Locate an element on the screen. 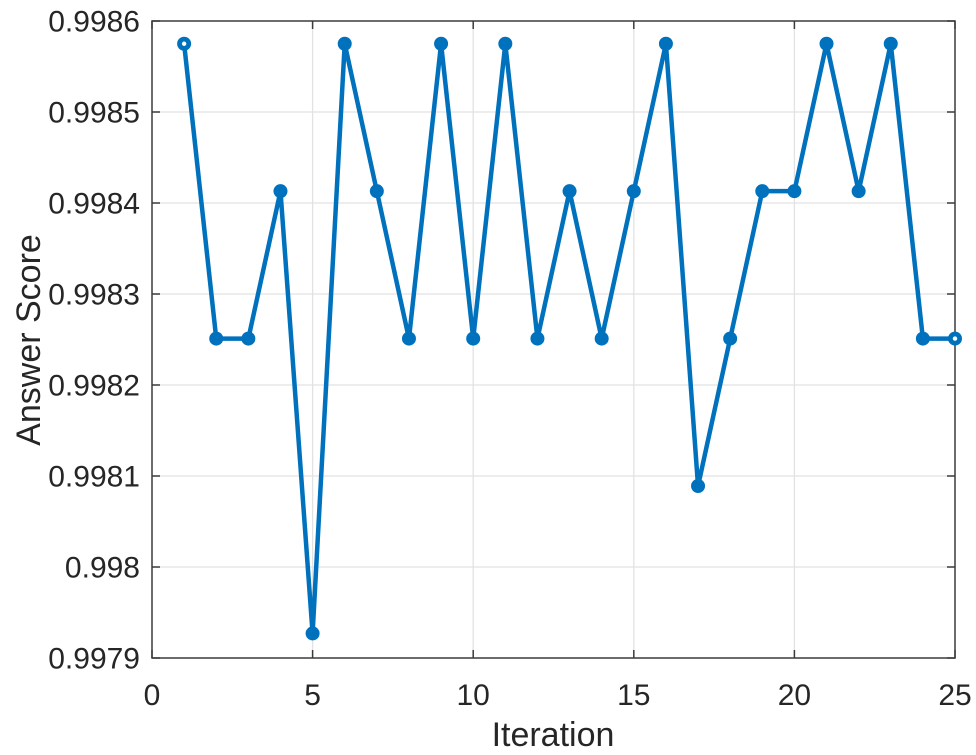 The width and height of the screenshot is (976, 755). y-tick-label: 0.9986 is located at coordinates (94, 22).